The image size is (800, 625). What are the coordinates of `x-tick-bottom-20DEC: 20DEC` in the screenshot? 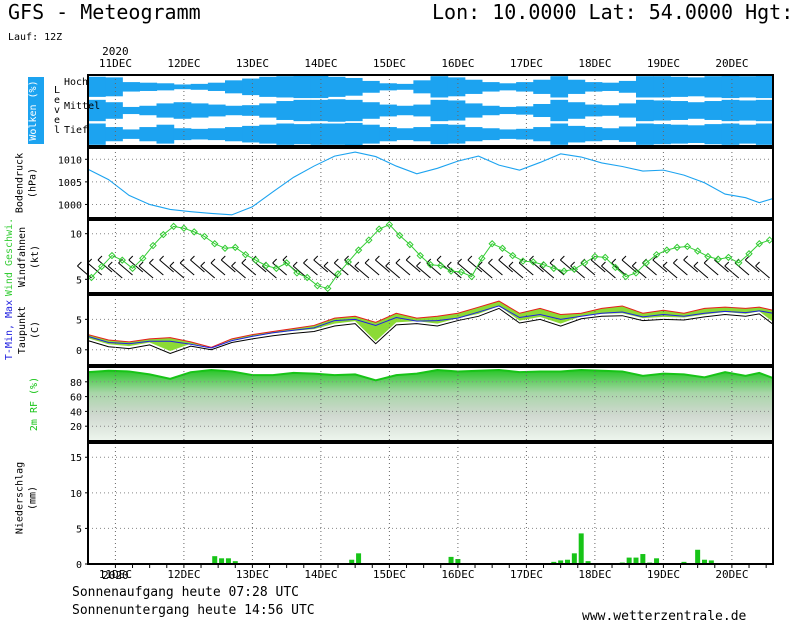 It's located at (731, 574).